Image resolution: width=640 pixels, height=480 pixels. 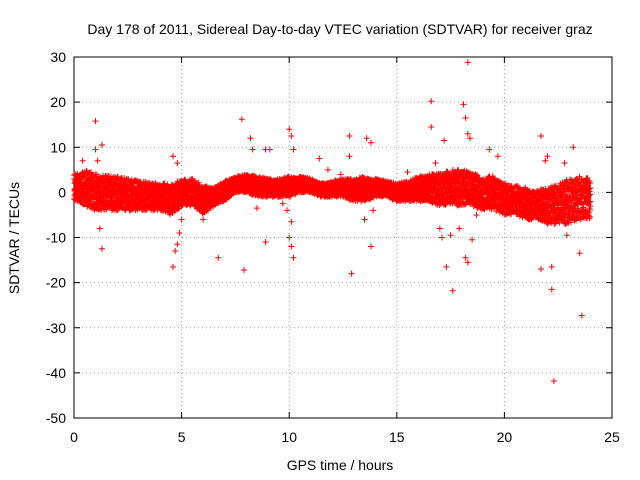 What do you see at coordinates (340, 465) in the screenshot?
I see `x-axis-label: GPS time / hours` at bounding box center [340, 465].